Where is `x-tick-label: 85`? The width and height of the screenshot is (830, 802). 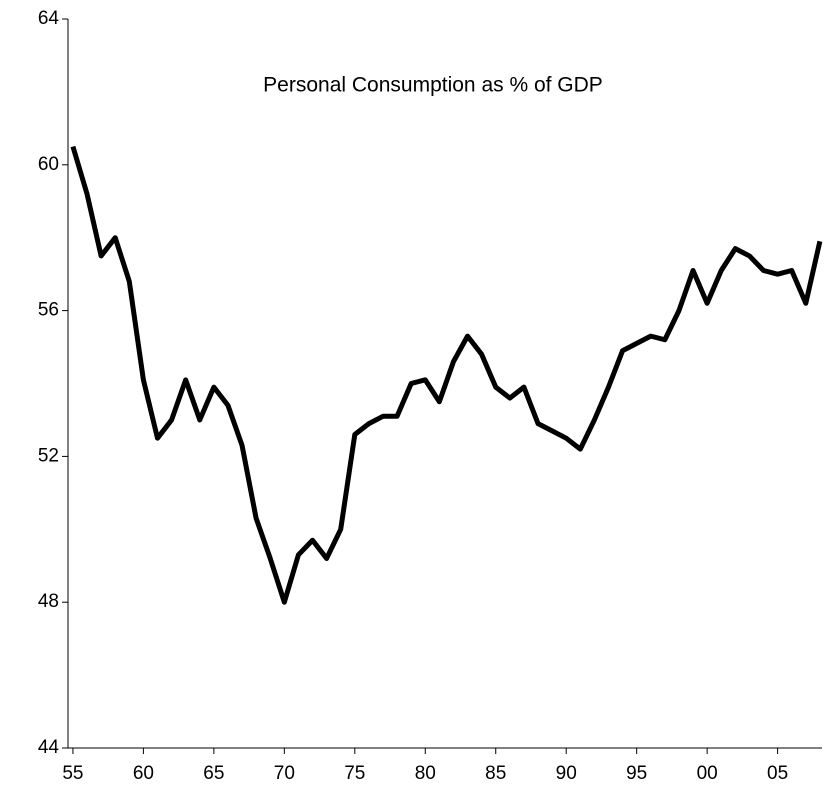 x-tick-label: 85 is located at coordinates (495, 773).